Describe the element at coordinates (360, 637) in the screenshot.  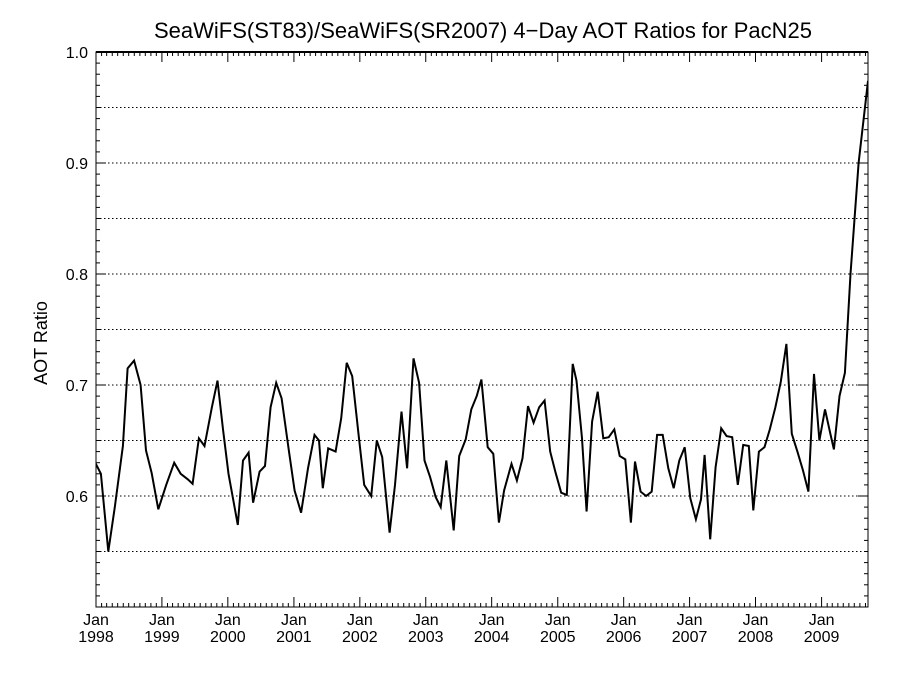
I see `x-tick-year: 2002` at that location.